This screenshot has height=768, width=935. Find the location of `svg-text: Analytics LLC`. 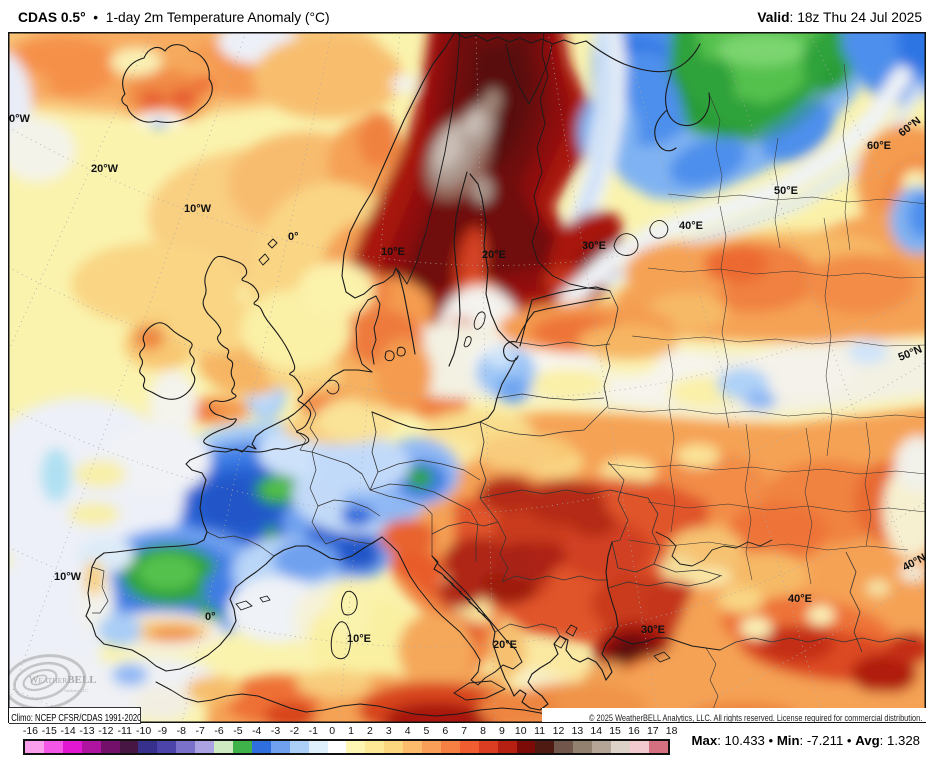

svg-text: Analytics LLC is located at coordinates (76, 690).